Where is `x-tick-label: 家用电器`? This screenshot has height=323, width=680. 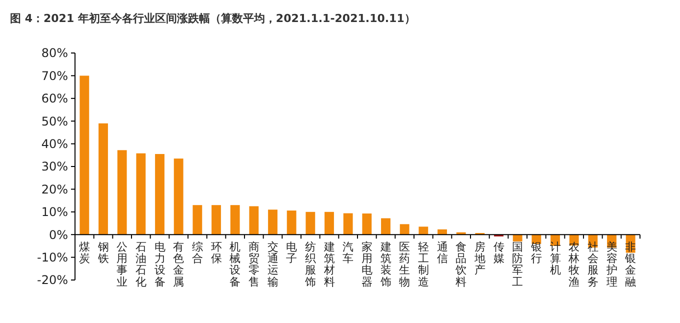 x-tick-label: 家用电器 is located at coordinates (366, 264).